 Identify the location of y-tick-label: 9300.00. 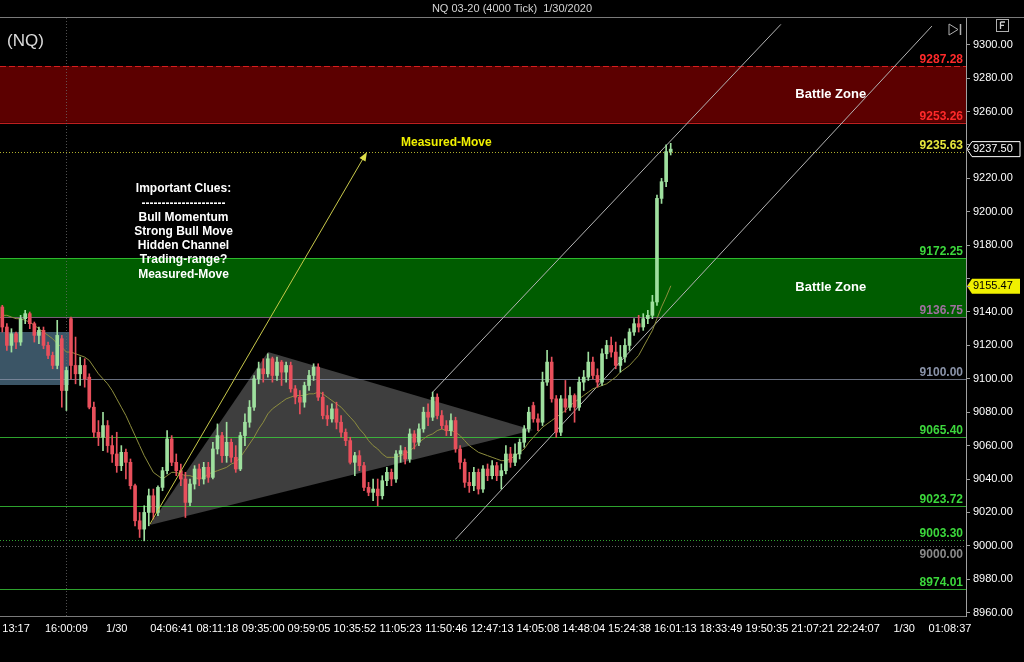
(993, 43).